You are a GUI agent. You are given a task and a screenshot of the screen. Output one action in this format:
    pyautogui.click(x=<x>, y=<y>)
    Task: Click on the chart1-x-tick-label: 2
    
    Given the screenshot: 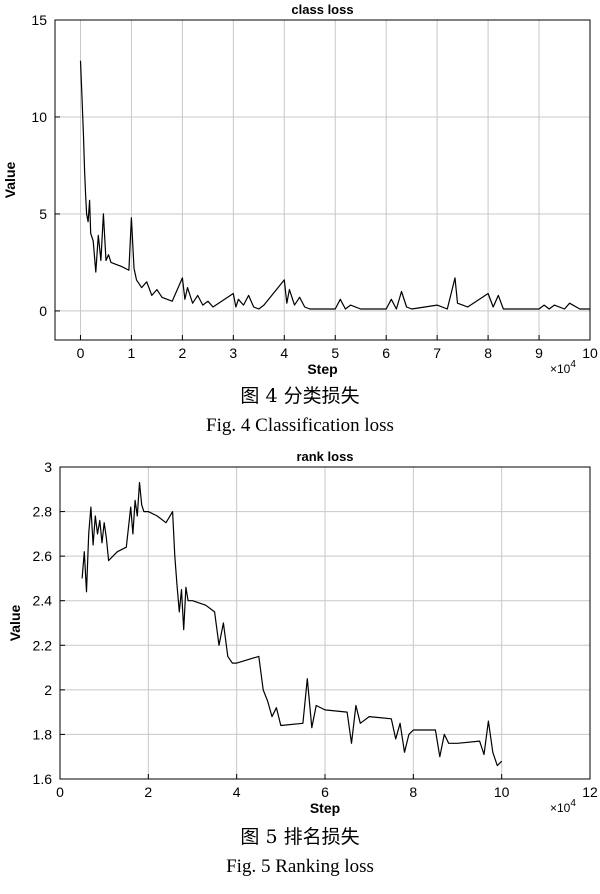 What is the action you would take?
    pyautogui.click(x=182, y=353)
    